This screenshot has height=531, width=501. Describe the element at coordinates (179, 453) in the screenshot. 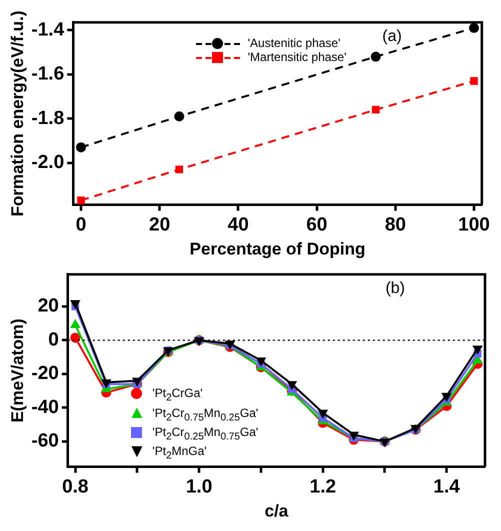

I see `legend-label: 'Pt$_{2}$MnGa'` at that location.